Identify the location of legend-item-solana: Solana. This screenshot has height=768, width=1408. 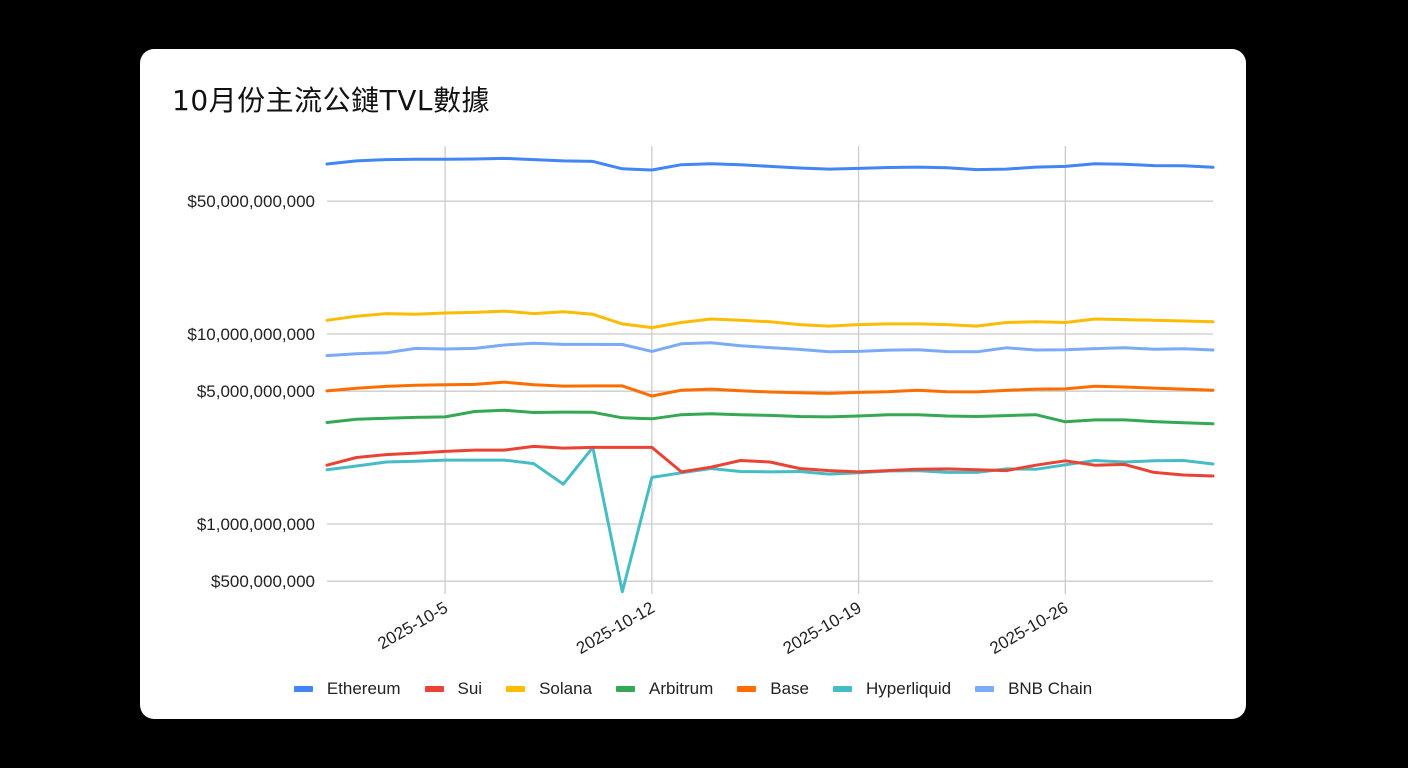
(549, 689).